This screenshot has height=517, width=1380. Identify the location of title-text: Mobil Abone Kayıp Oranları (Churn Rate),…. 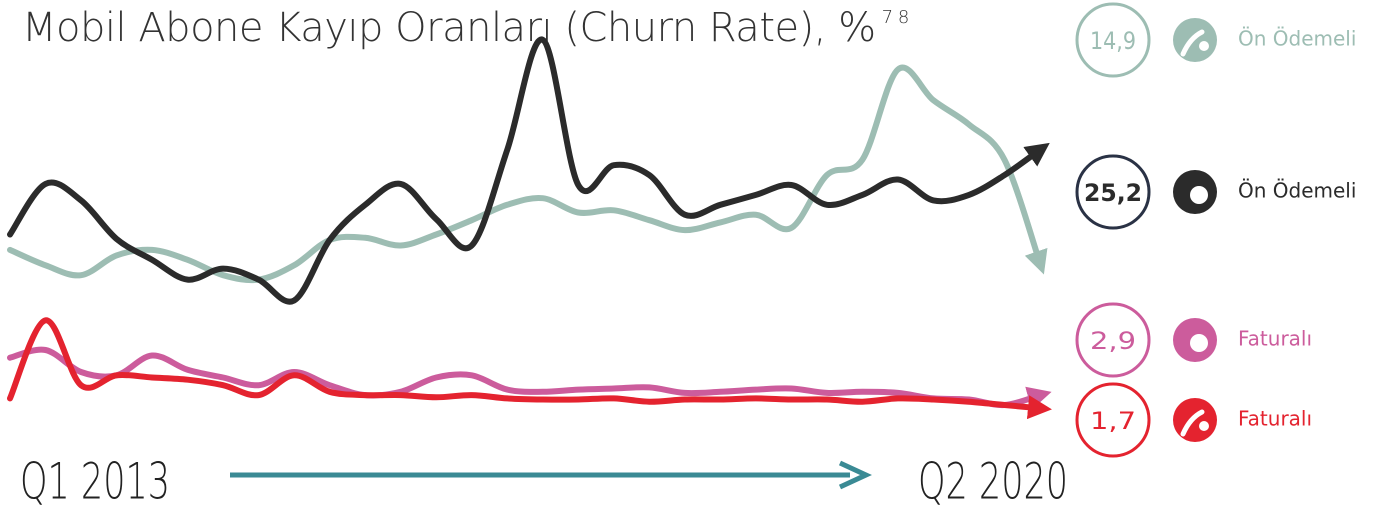
(449, 28).